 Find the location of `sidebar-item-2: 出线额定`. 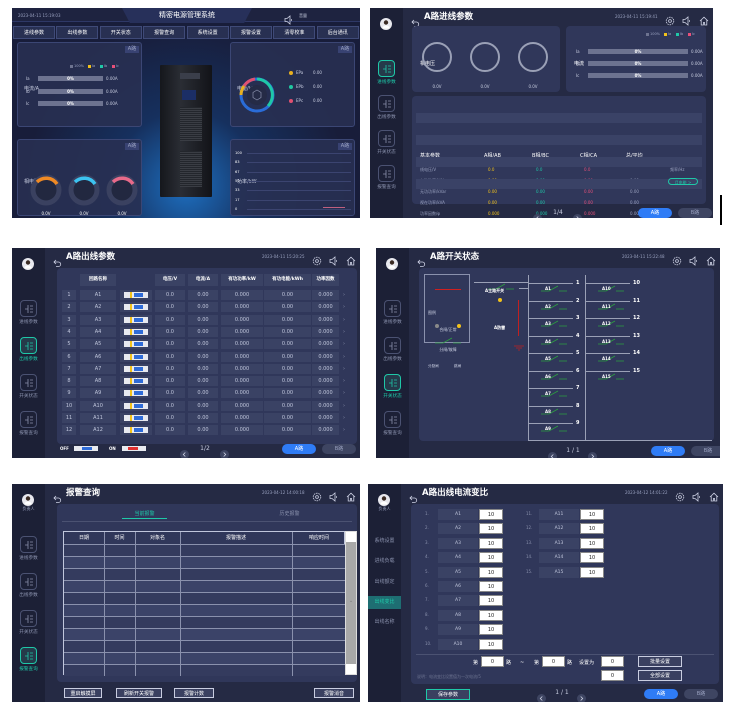

sidebar-item-2: 出线额定 is located at coordinates (384, 581).